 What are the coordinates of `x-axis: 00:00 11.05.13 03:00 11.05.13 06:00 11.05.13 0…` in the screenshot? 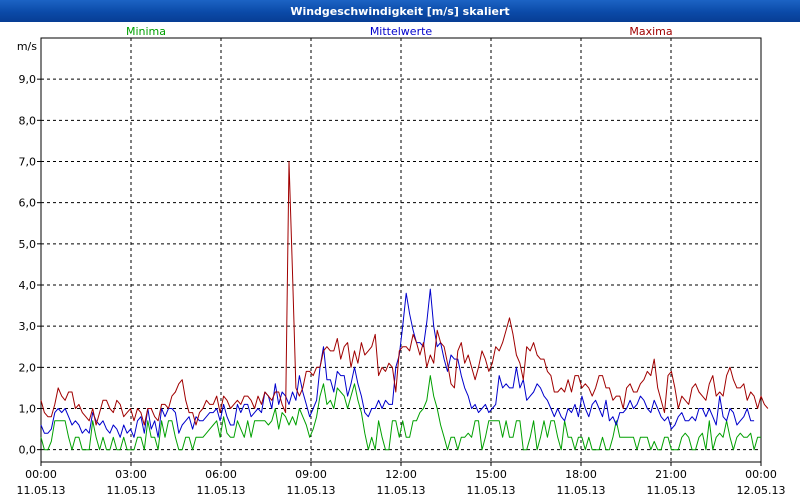 It's located at (401, 479).